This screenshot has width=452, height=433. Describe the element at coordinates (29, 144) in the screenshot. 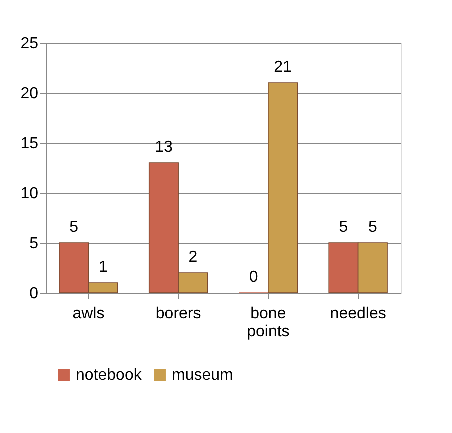

I see `y-tick-label: 15` at that location.